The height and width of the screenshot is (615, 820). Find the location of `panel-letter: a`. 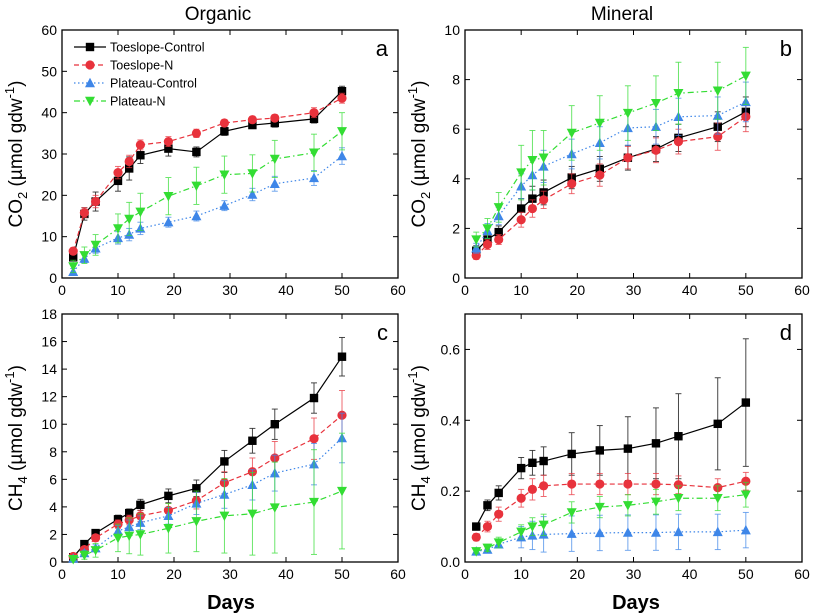

panel-letter: a is located at coordinates (382, 48).